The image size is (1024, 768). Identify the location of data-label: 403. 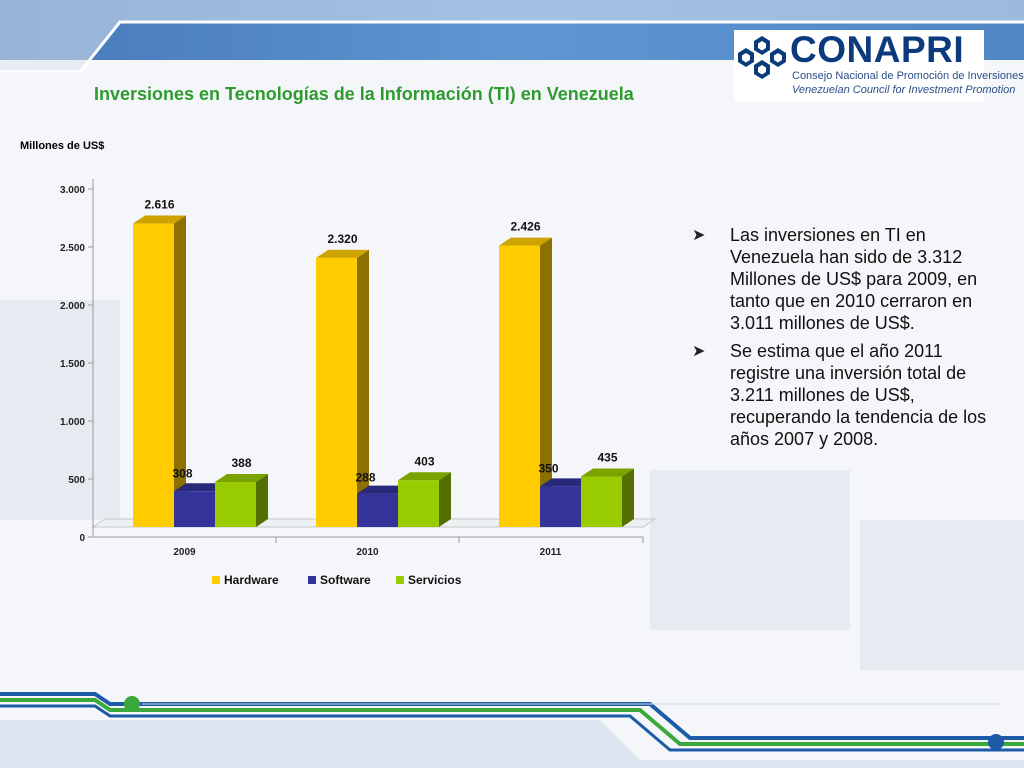
(424, 461).